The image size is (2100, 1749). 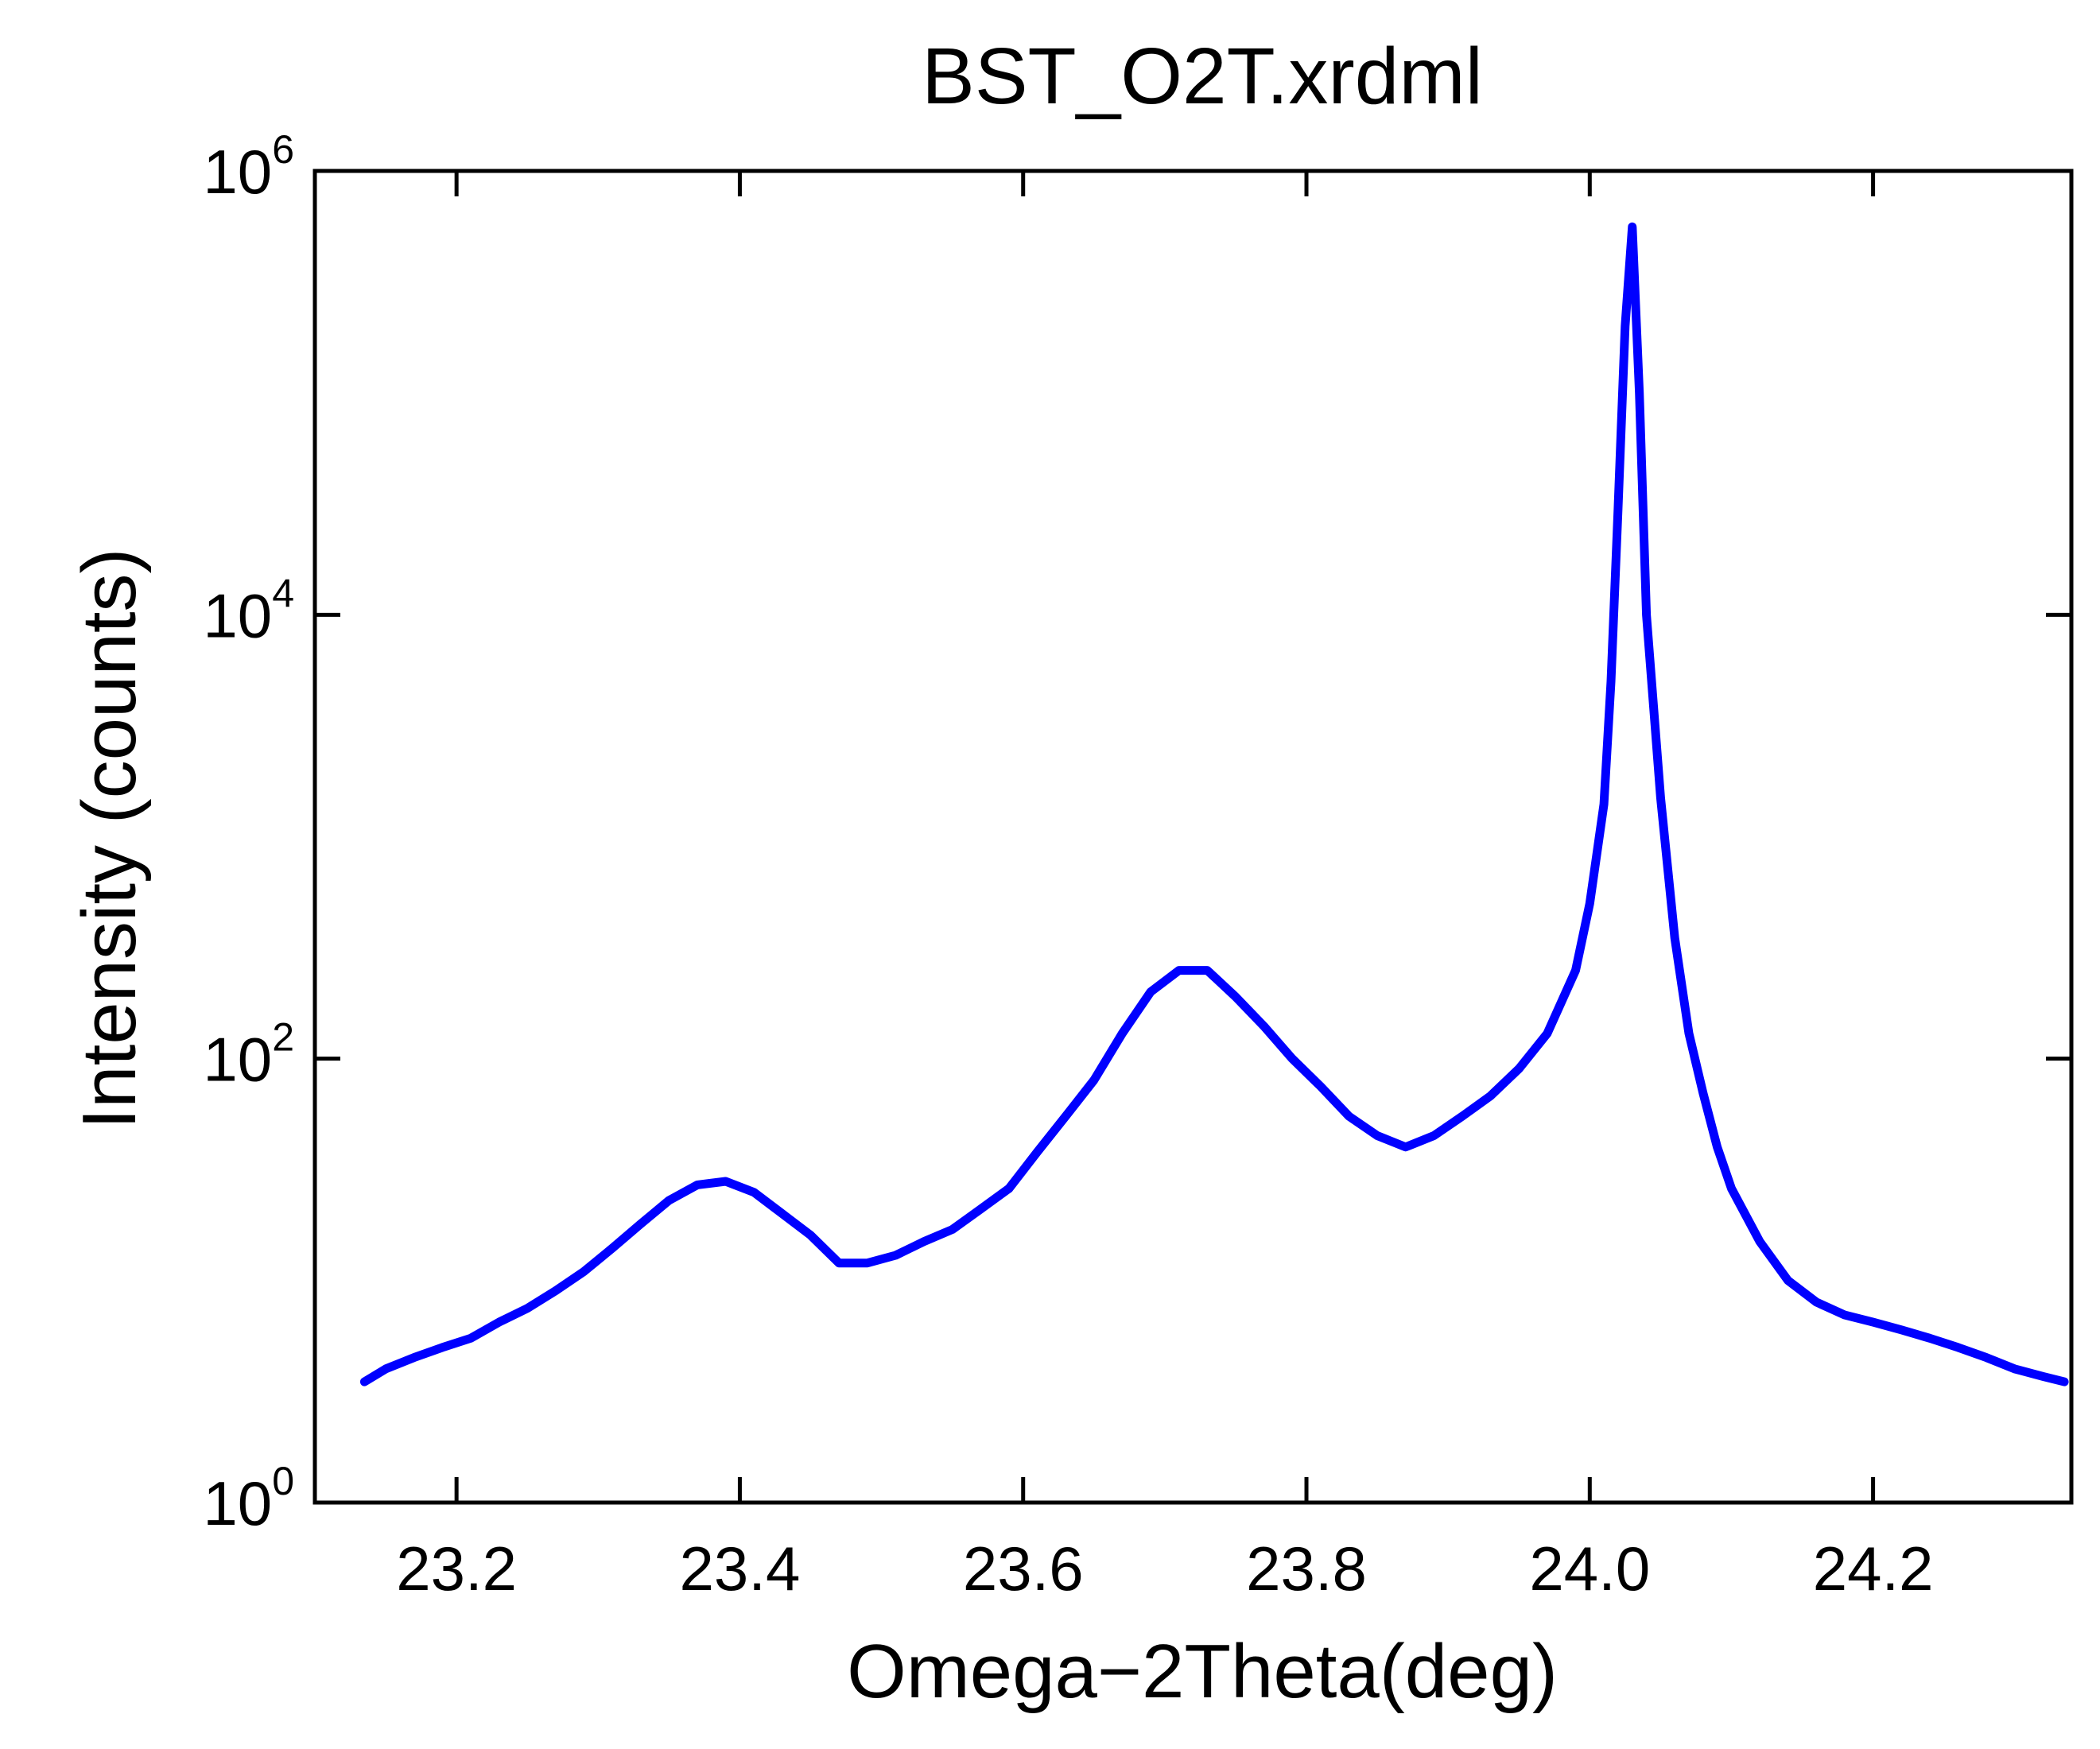 I want to click on x-tick-label: 23.6, so click(x=1024, y=1569).